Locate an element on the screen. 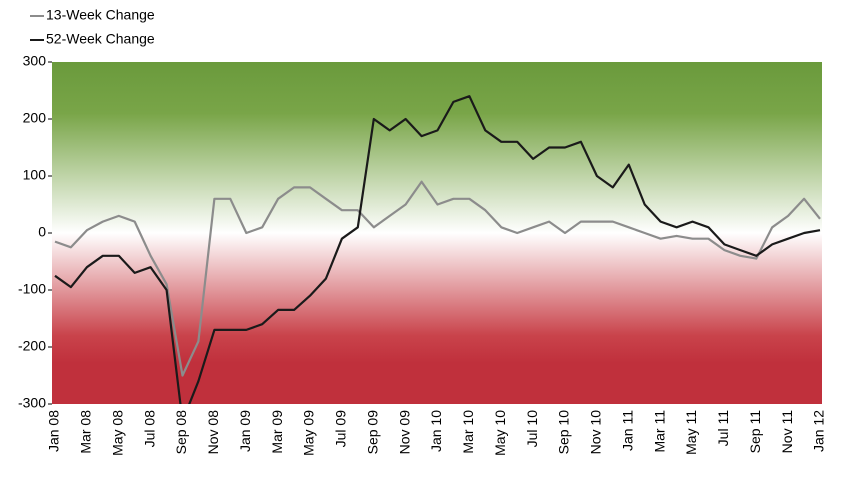 The image size is (866, 492). x-tick-label: Sep 10 is located at coordinates (564, 432).